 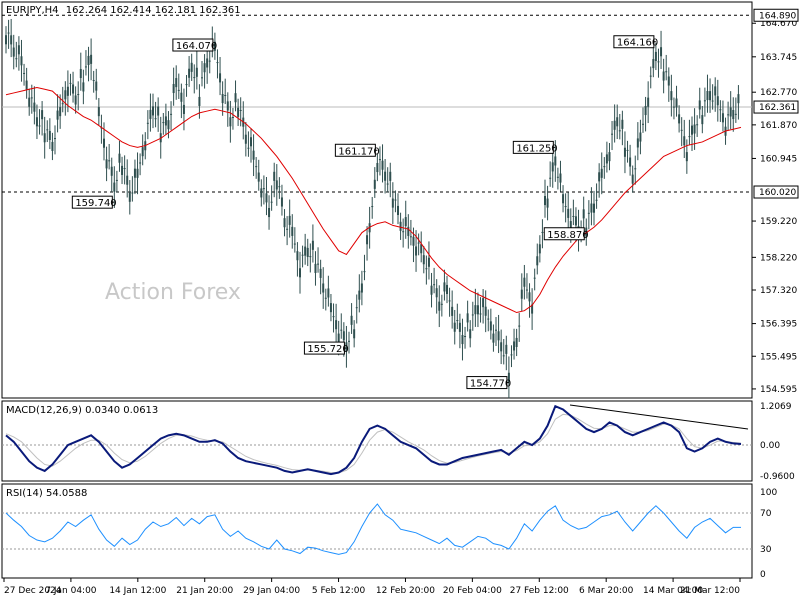 I want to click on macd-panel-frame, so click(x=377, y=441).